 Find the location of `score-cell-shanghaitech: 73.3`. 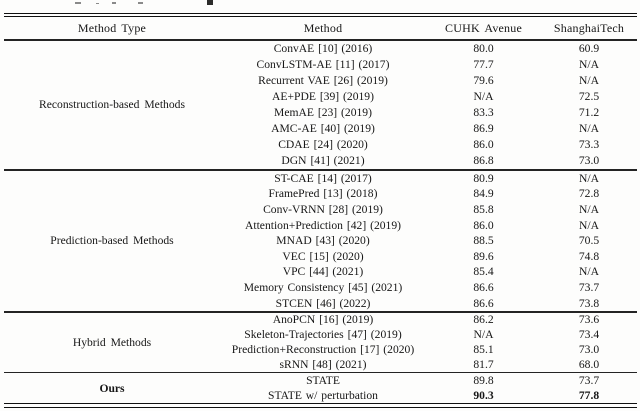

score-cell-shanghaitech: 73.3 is located at coordinates (589, 145).